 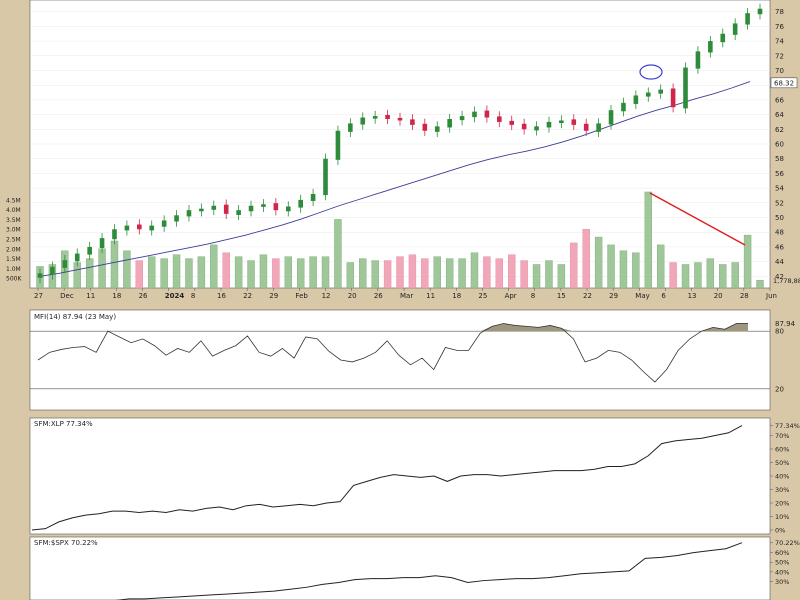 What do you see at coordinates (782, 553) in the screenshot?
I see `relative-y-tick-label: 60%` at bounding box center [782, 553].